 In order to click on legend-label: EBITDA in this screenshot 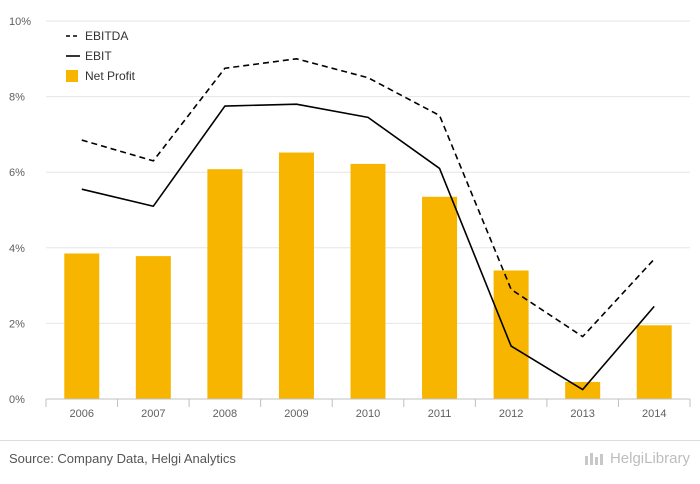, I will do `click(106, 36)`.